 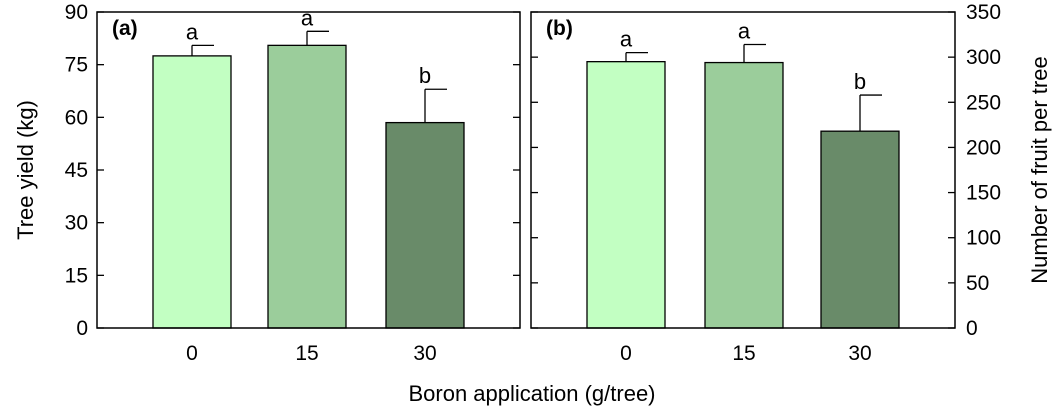 What do you see at coordinates (977, 283) in the screenshot?
I see `y-tick-label: 50` at bounding box center [977, 283].